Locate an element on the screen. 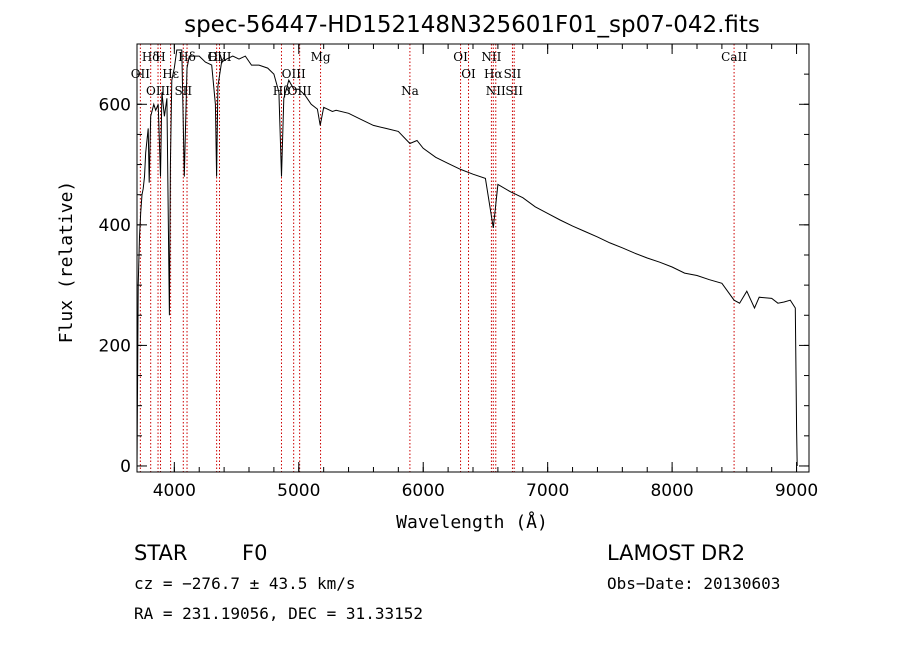 The width and height of the screenshot is (900, 649). x-tick-label: 5000 is located at coordinates (298, 491).